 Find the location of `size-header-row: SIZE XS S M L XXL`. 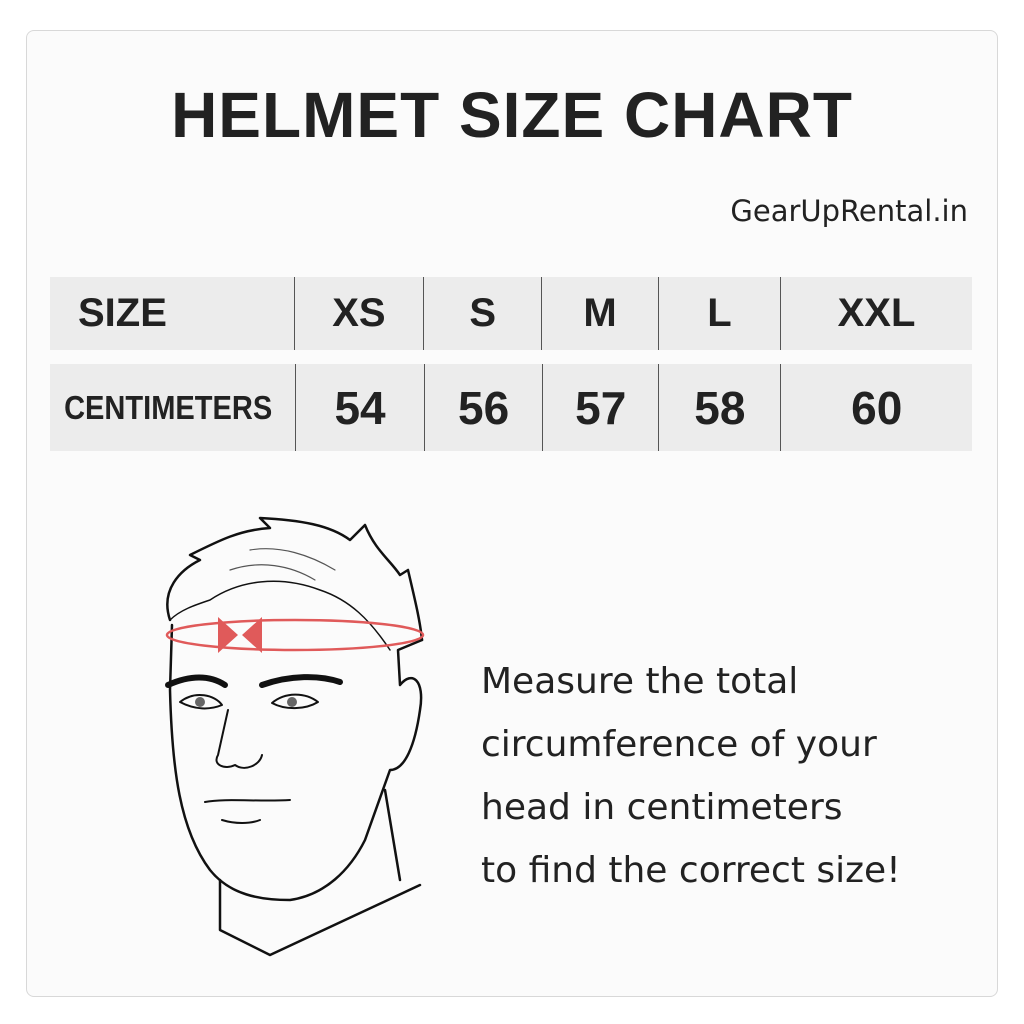

size-header-row: SIZE XS S M L XXL is located at coordinates (511, 313).